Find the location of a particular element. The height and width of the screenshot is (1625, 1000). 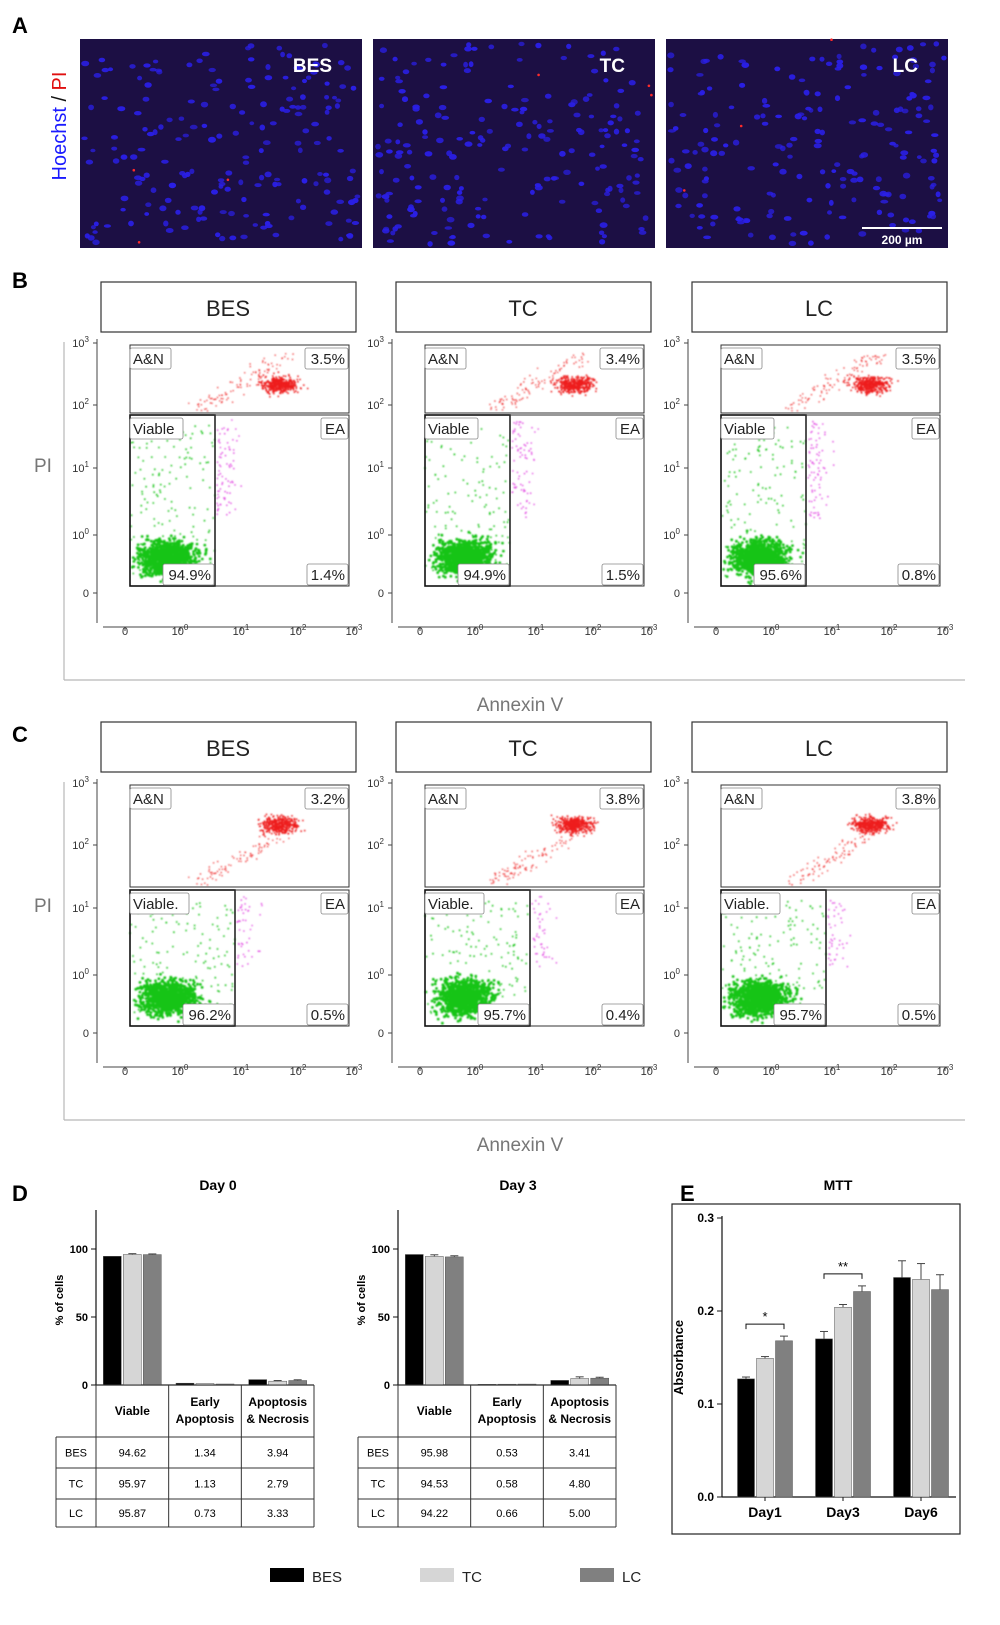

y-tick-label: 10² is located at coordinates (671, 404).